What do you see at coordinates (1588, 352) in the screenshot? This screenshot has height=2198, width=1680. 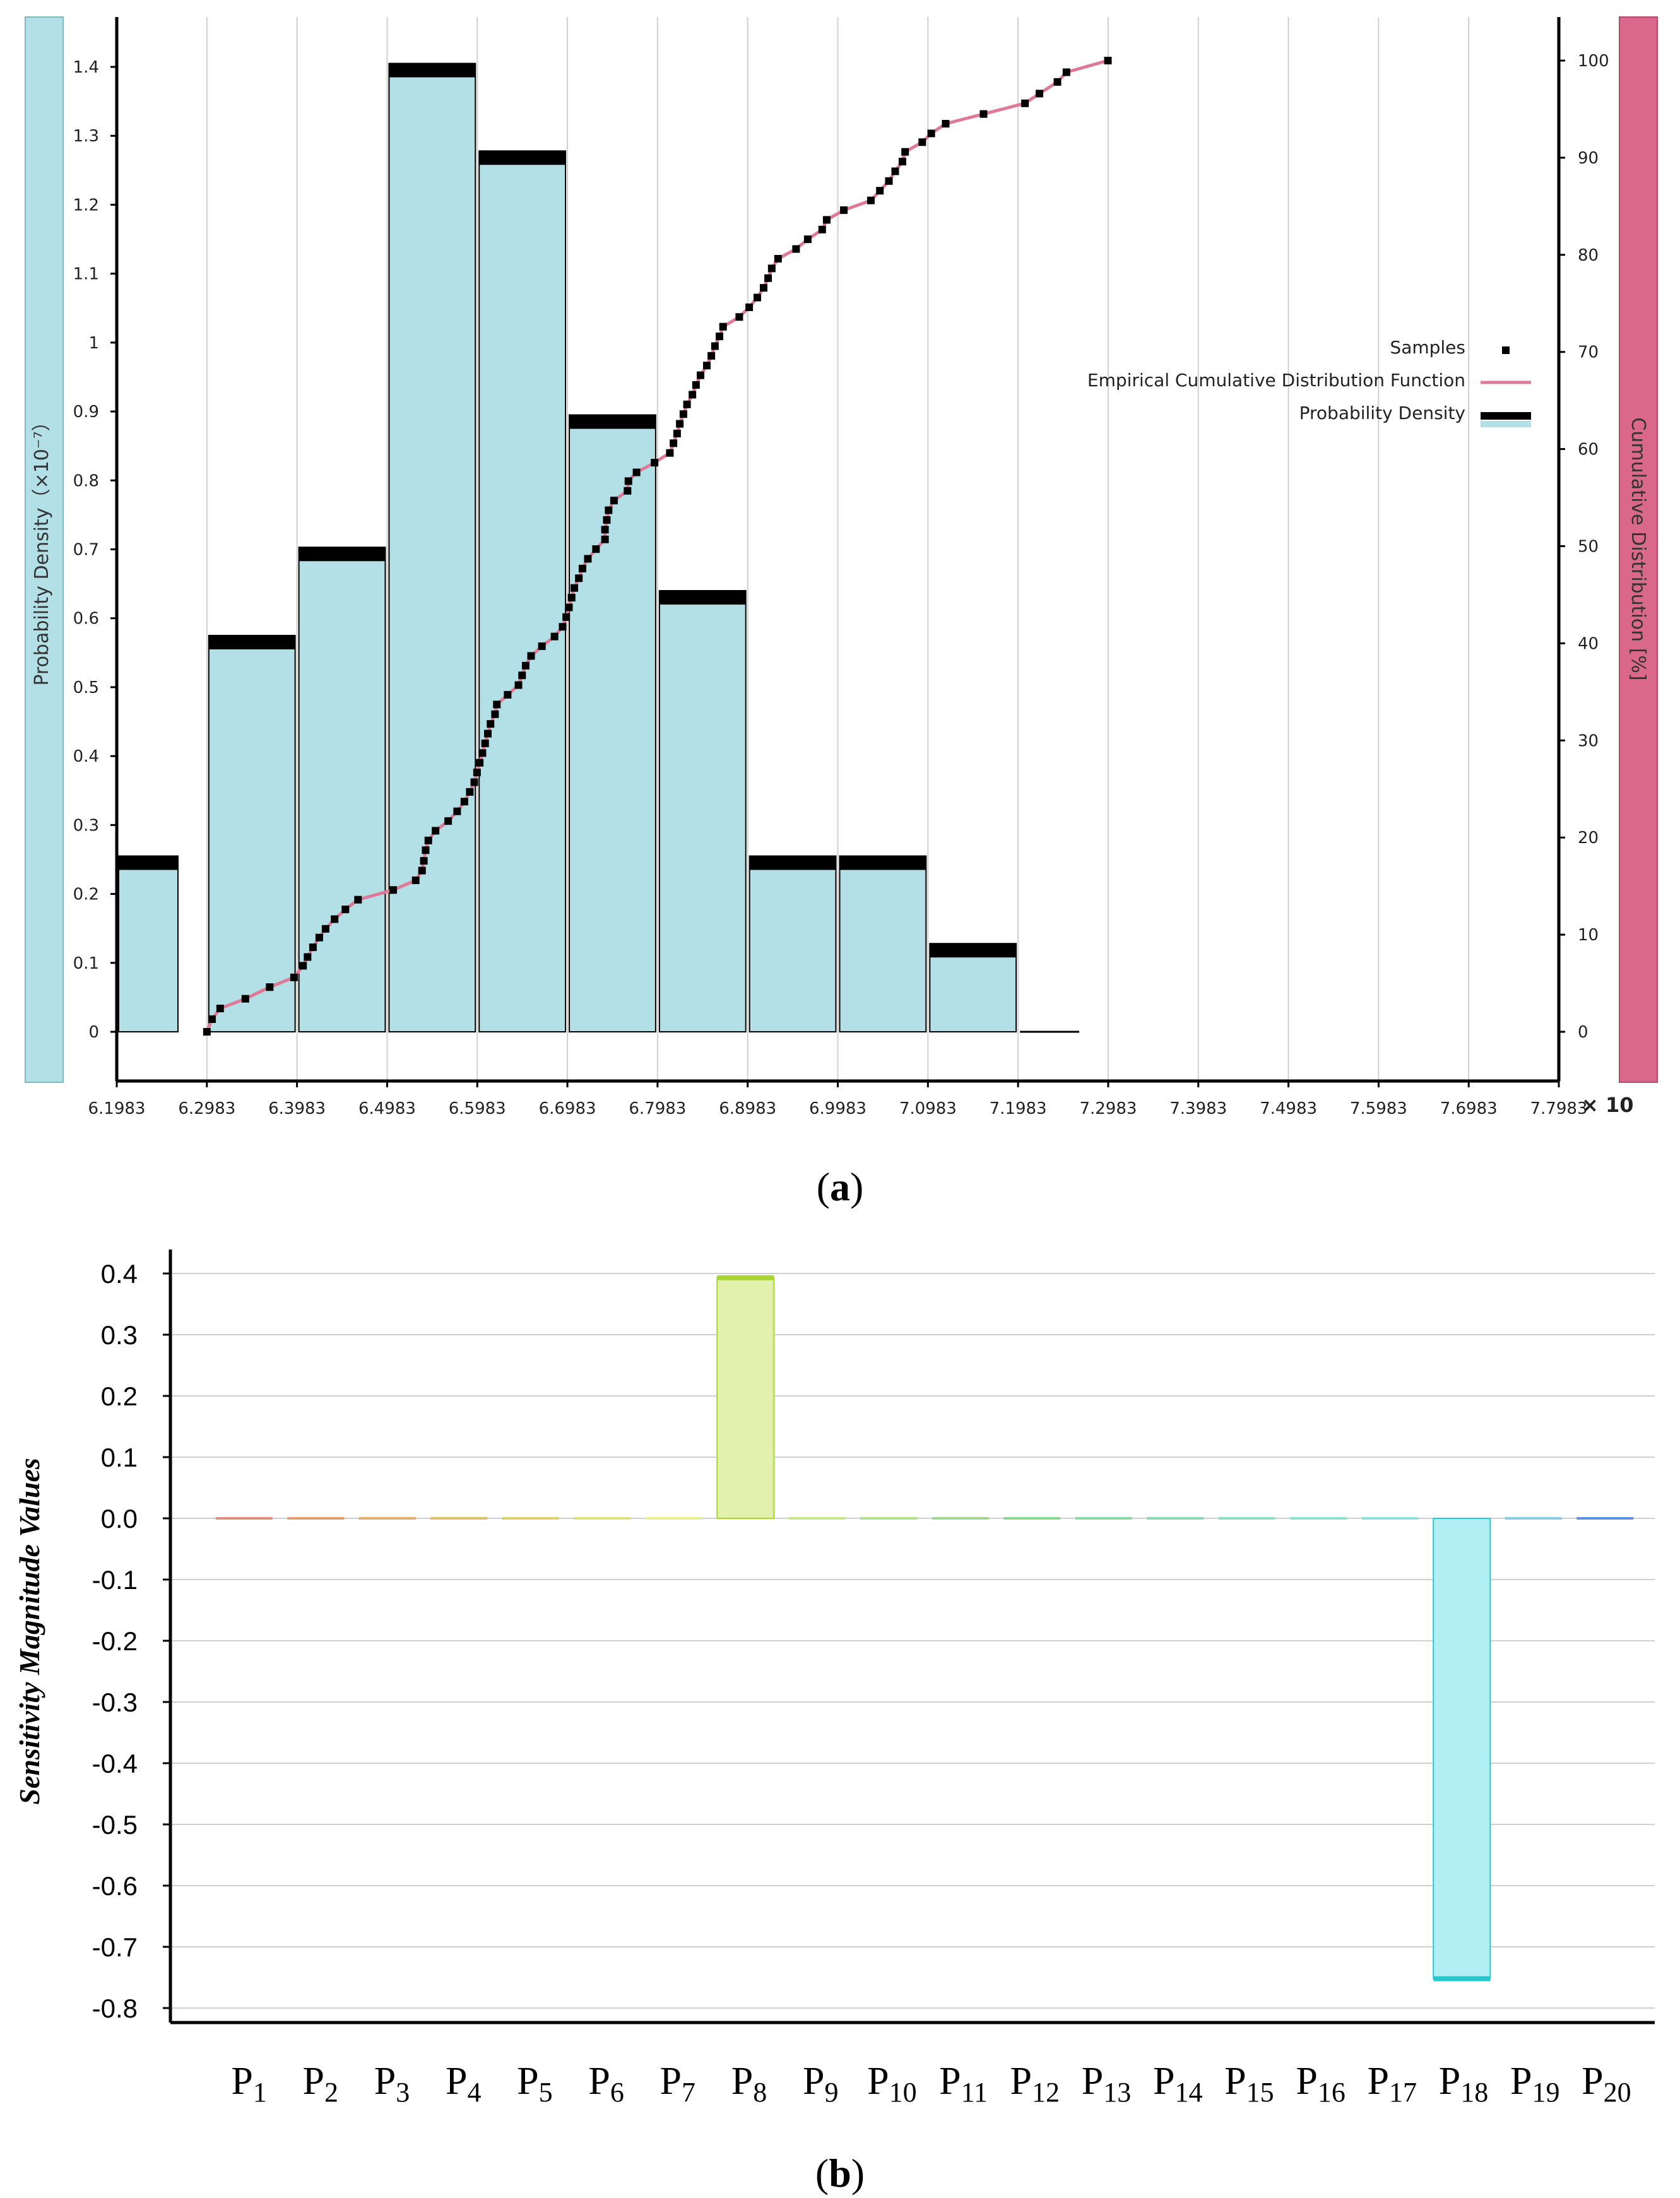 I see `y-right-tick-label: 70` at bounding box center [1588, 352].